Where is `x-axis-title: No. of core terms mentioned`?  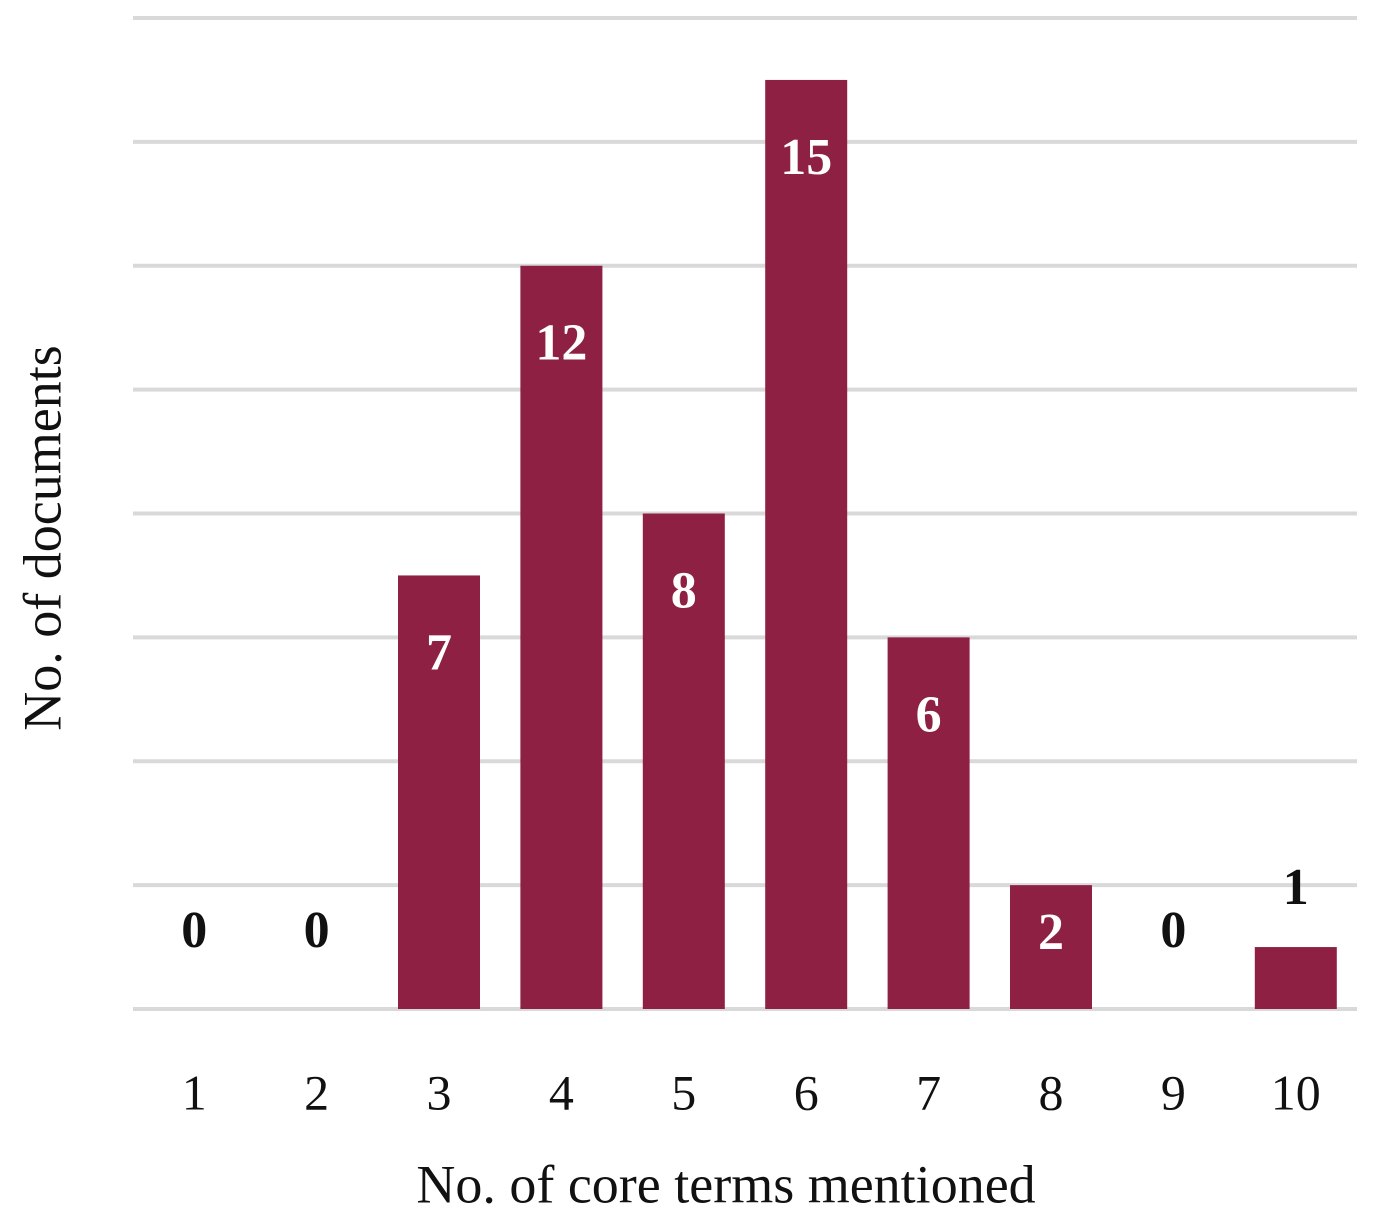 x-axis-title: No. of core terms mentioned is located at coordinates (725, 1184).